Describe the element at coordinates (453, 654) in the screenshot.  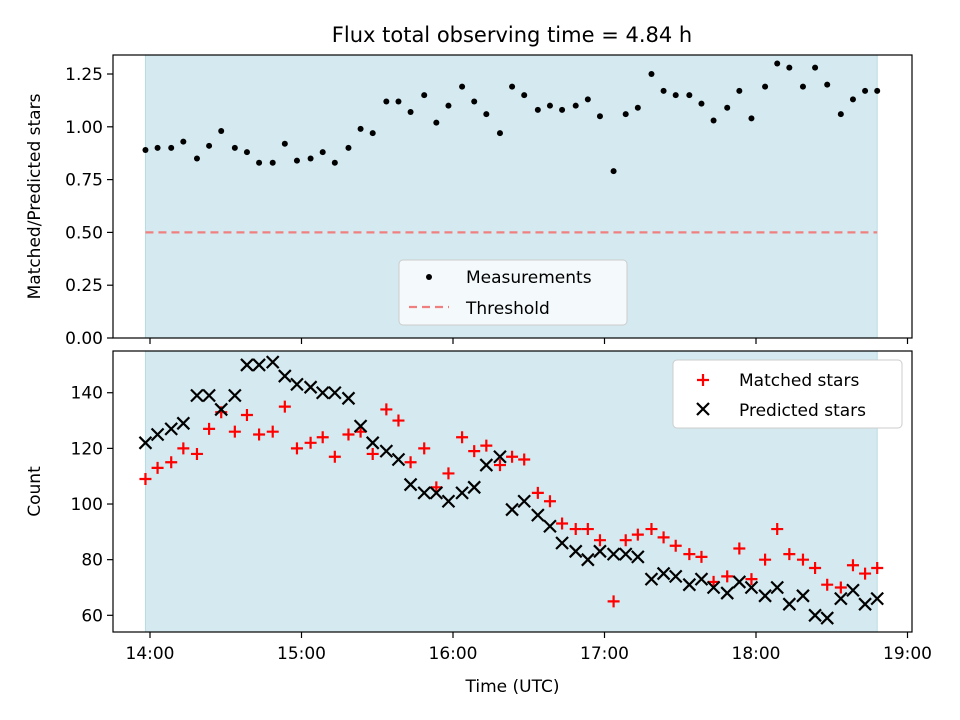
I see `x-tick-label: 16:00` at that location.